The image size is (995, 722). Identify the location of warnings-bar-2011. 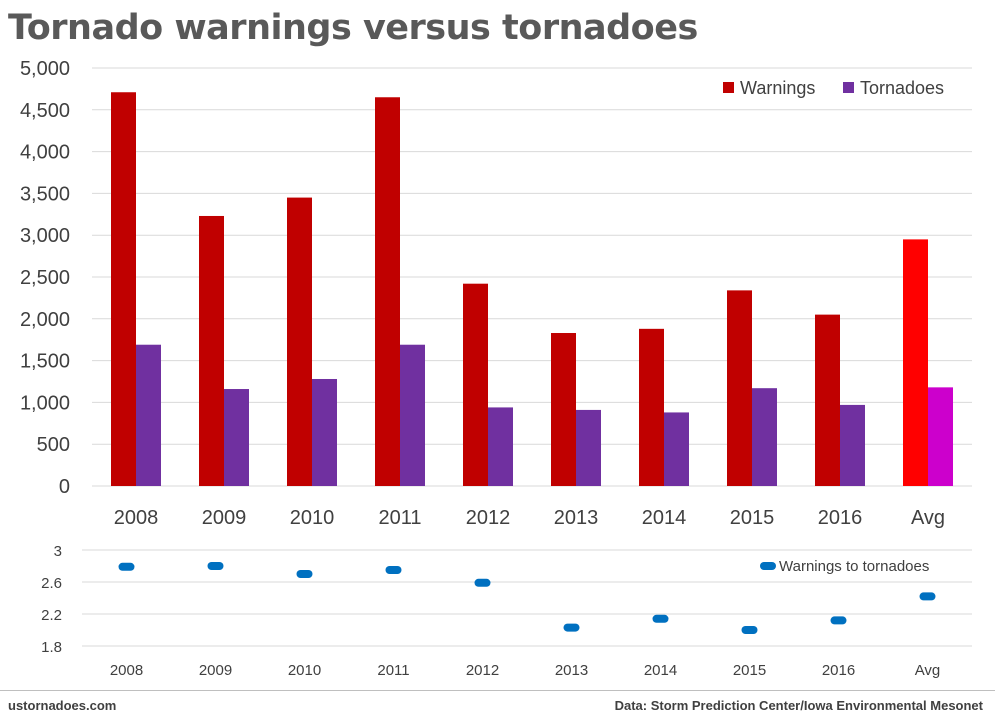
(387, 291).